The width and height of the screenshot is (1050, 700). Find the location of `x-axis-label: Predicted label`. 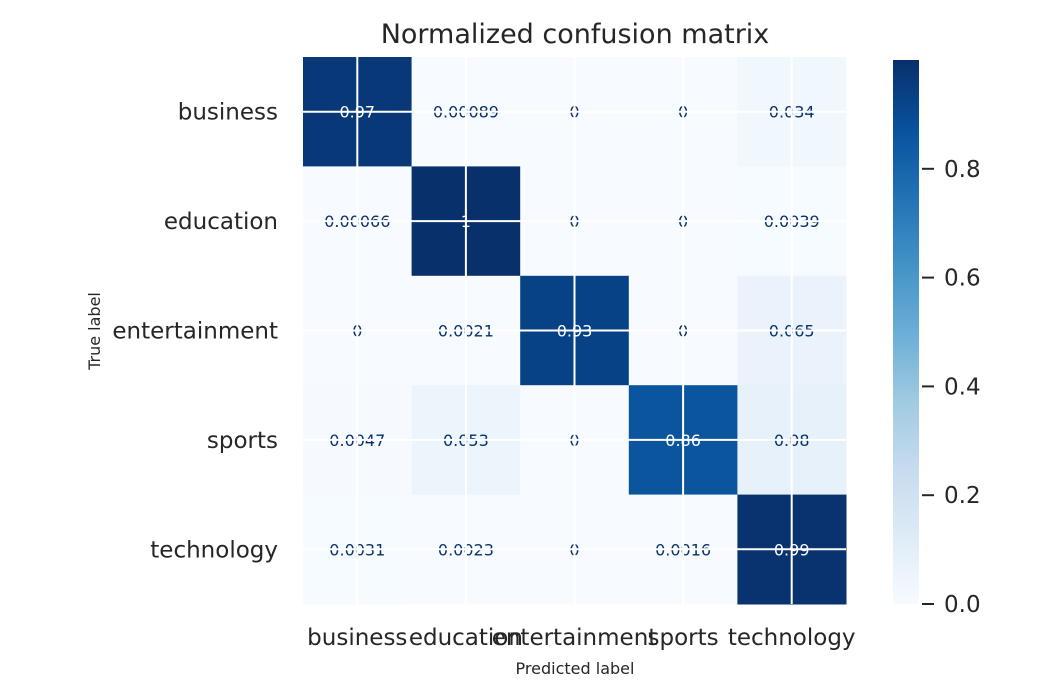

x-axis-label: Predicted label is located at coordinates (575, 668).